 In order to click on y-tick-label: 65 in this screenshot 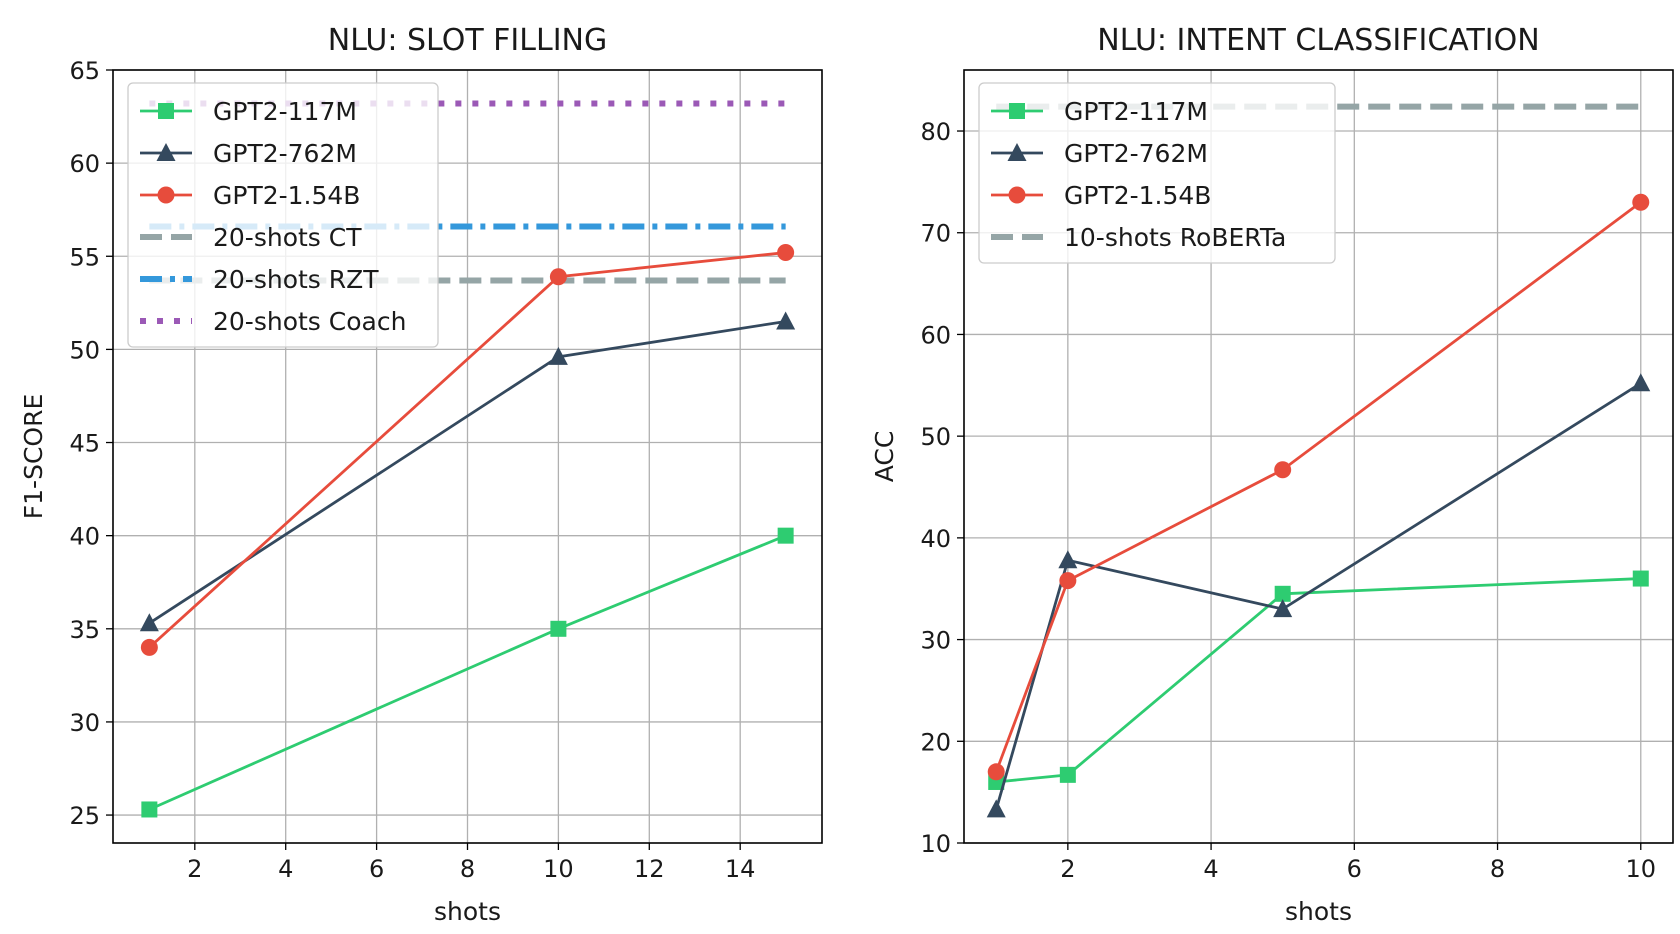, I will do `click(84, 71)`.